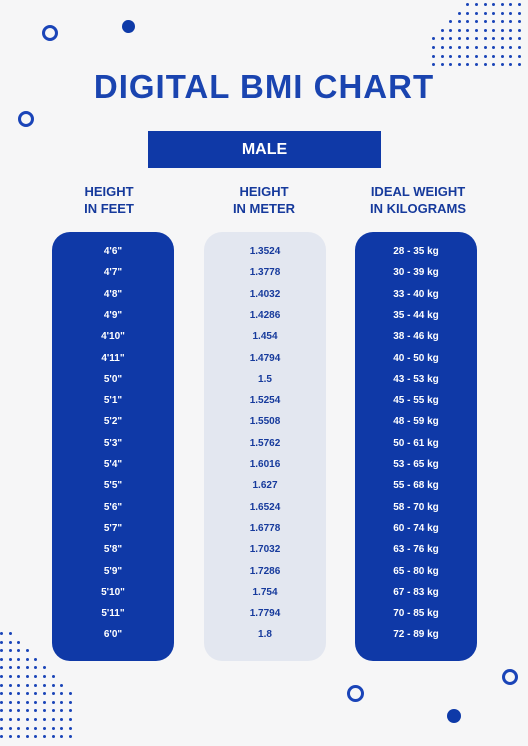 This screenshot has height=746, width=528. What do you see at coordinates (113, 507) in the screenshot?
I see `feet-value: 5'6"` at bounding box center [113, 507].